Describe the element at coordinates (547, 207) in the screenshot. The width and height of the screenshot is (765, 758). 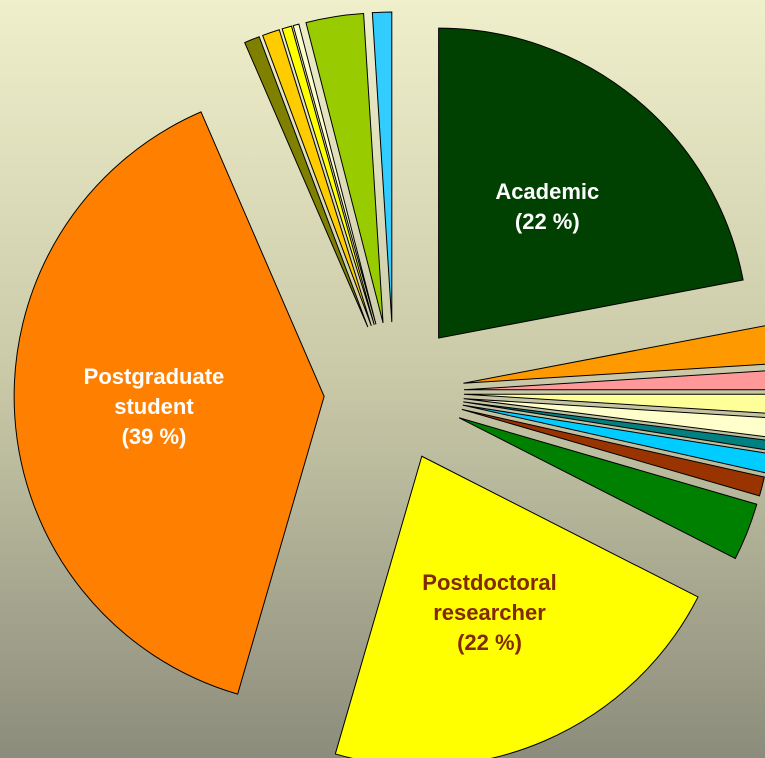
I see `slice-label: Academic (22 %)` at that location.